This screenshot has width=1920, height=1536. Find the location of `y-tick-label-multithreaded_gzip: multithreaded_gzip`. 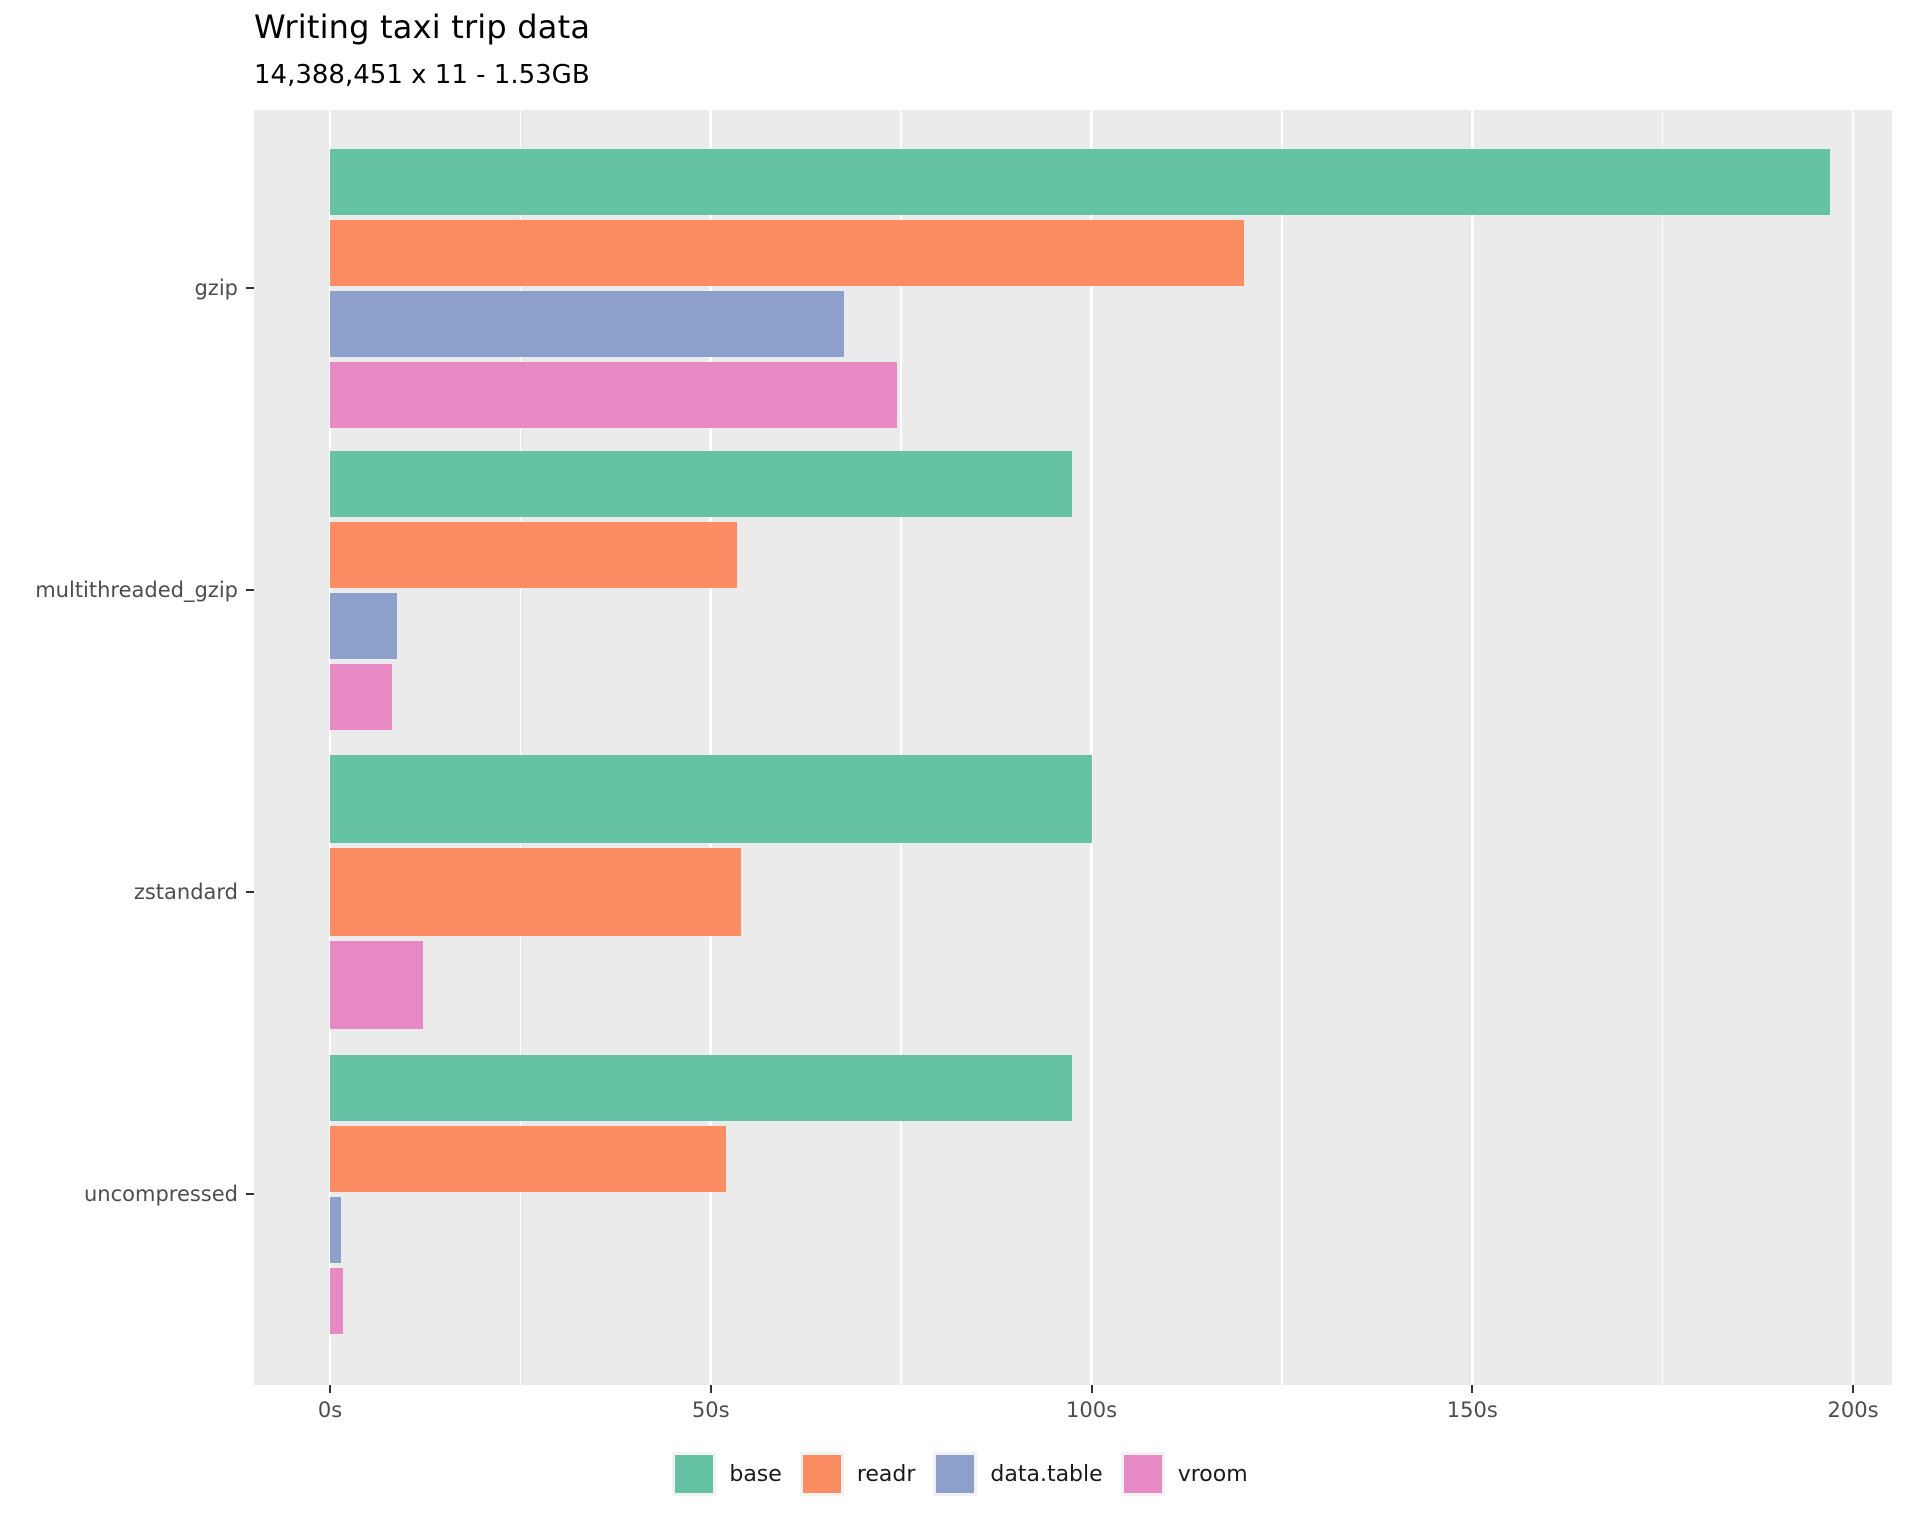

y-tick-label-multithreaded_gzip: multithreaded_gzip is located at coordinates (136, 590).